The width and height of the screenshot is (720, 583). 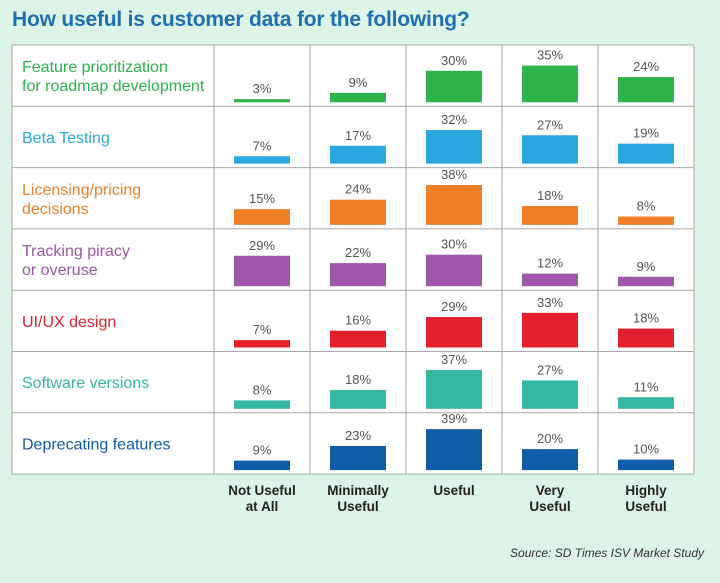 I want to click on row-label-line: decisions, so click(x=55, y=209).